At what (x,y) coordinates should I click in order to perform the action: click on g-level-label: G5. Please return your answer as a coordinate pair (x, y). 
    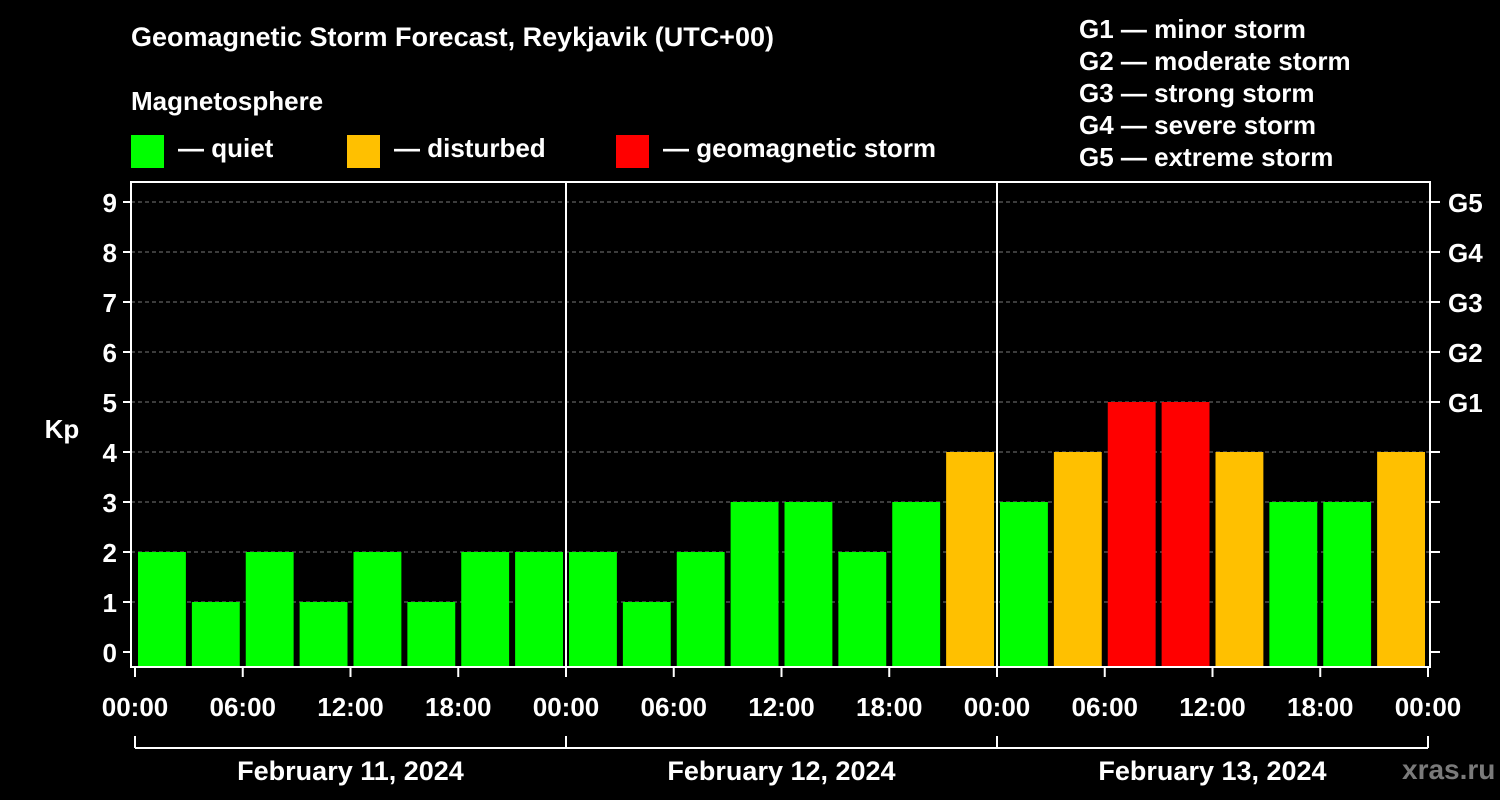
    Looking at the image, I should click on (1465, 203).